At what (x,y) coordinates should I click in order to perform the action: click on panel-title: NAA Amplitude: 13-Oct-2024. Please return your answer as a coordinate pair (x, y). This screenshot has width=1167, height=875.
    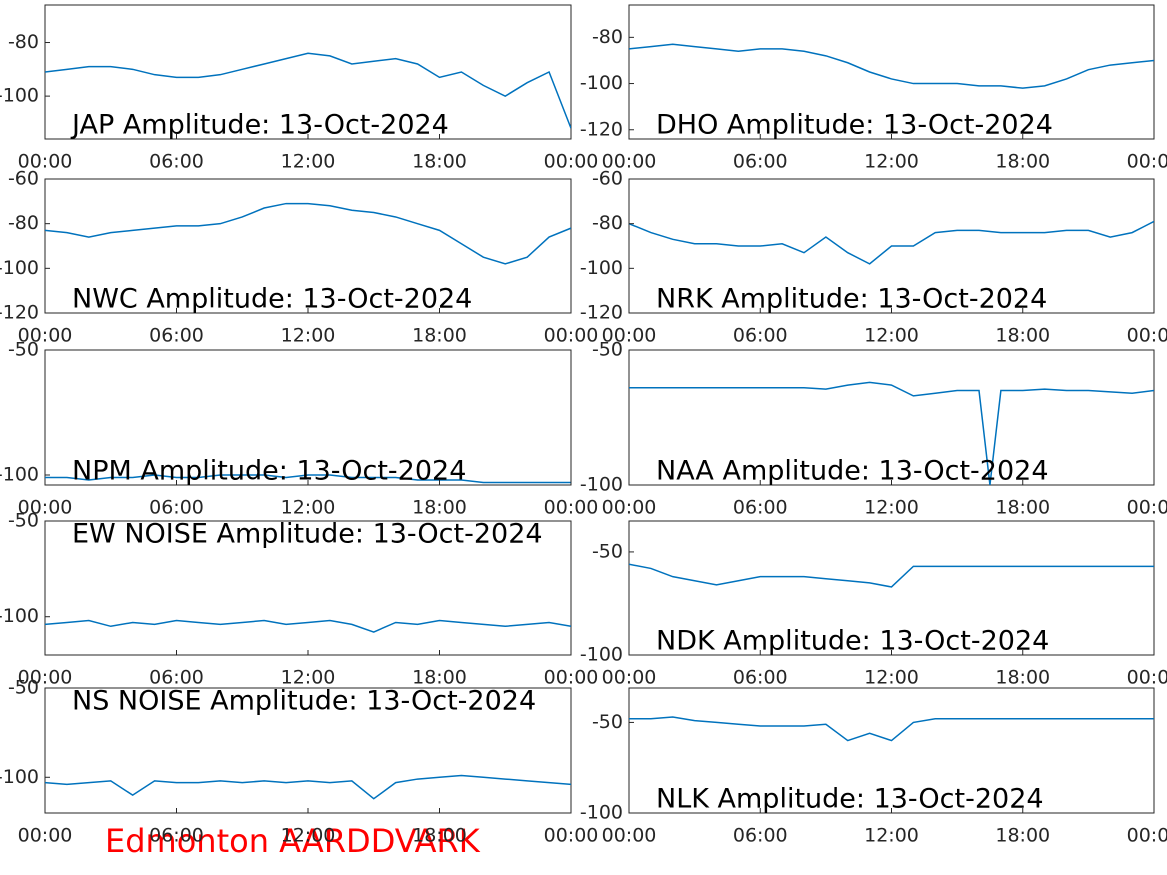
    Looking at the image, I should click on (852, 471).